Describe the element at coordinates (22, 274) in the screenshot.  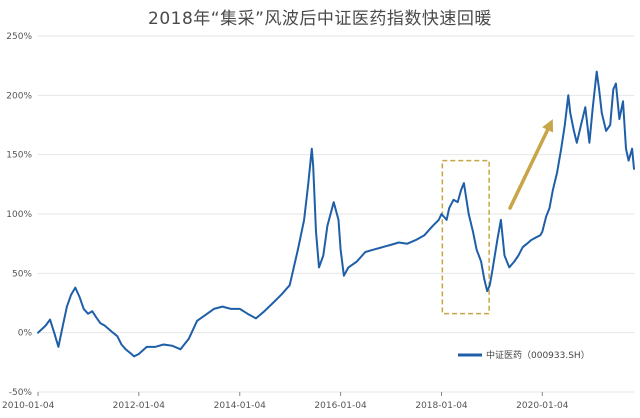
I see `y-tick-label: 50%` at that location.